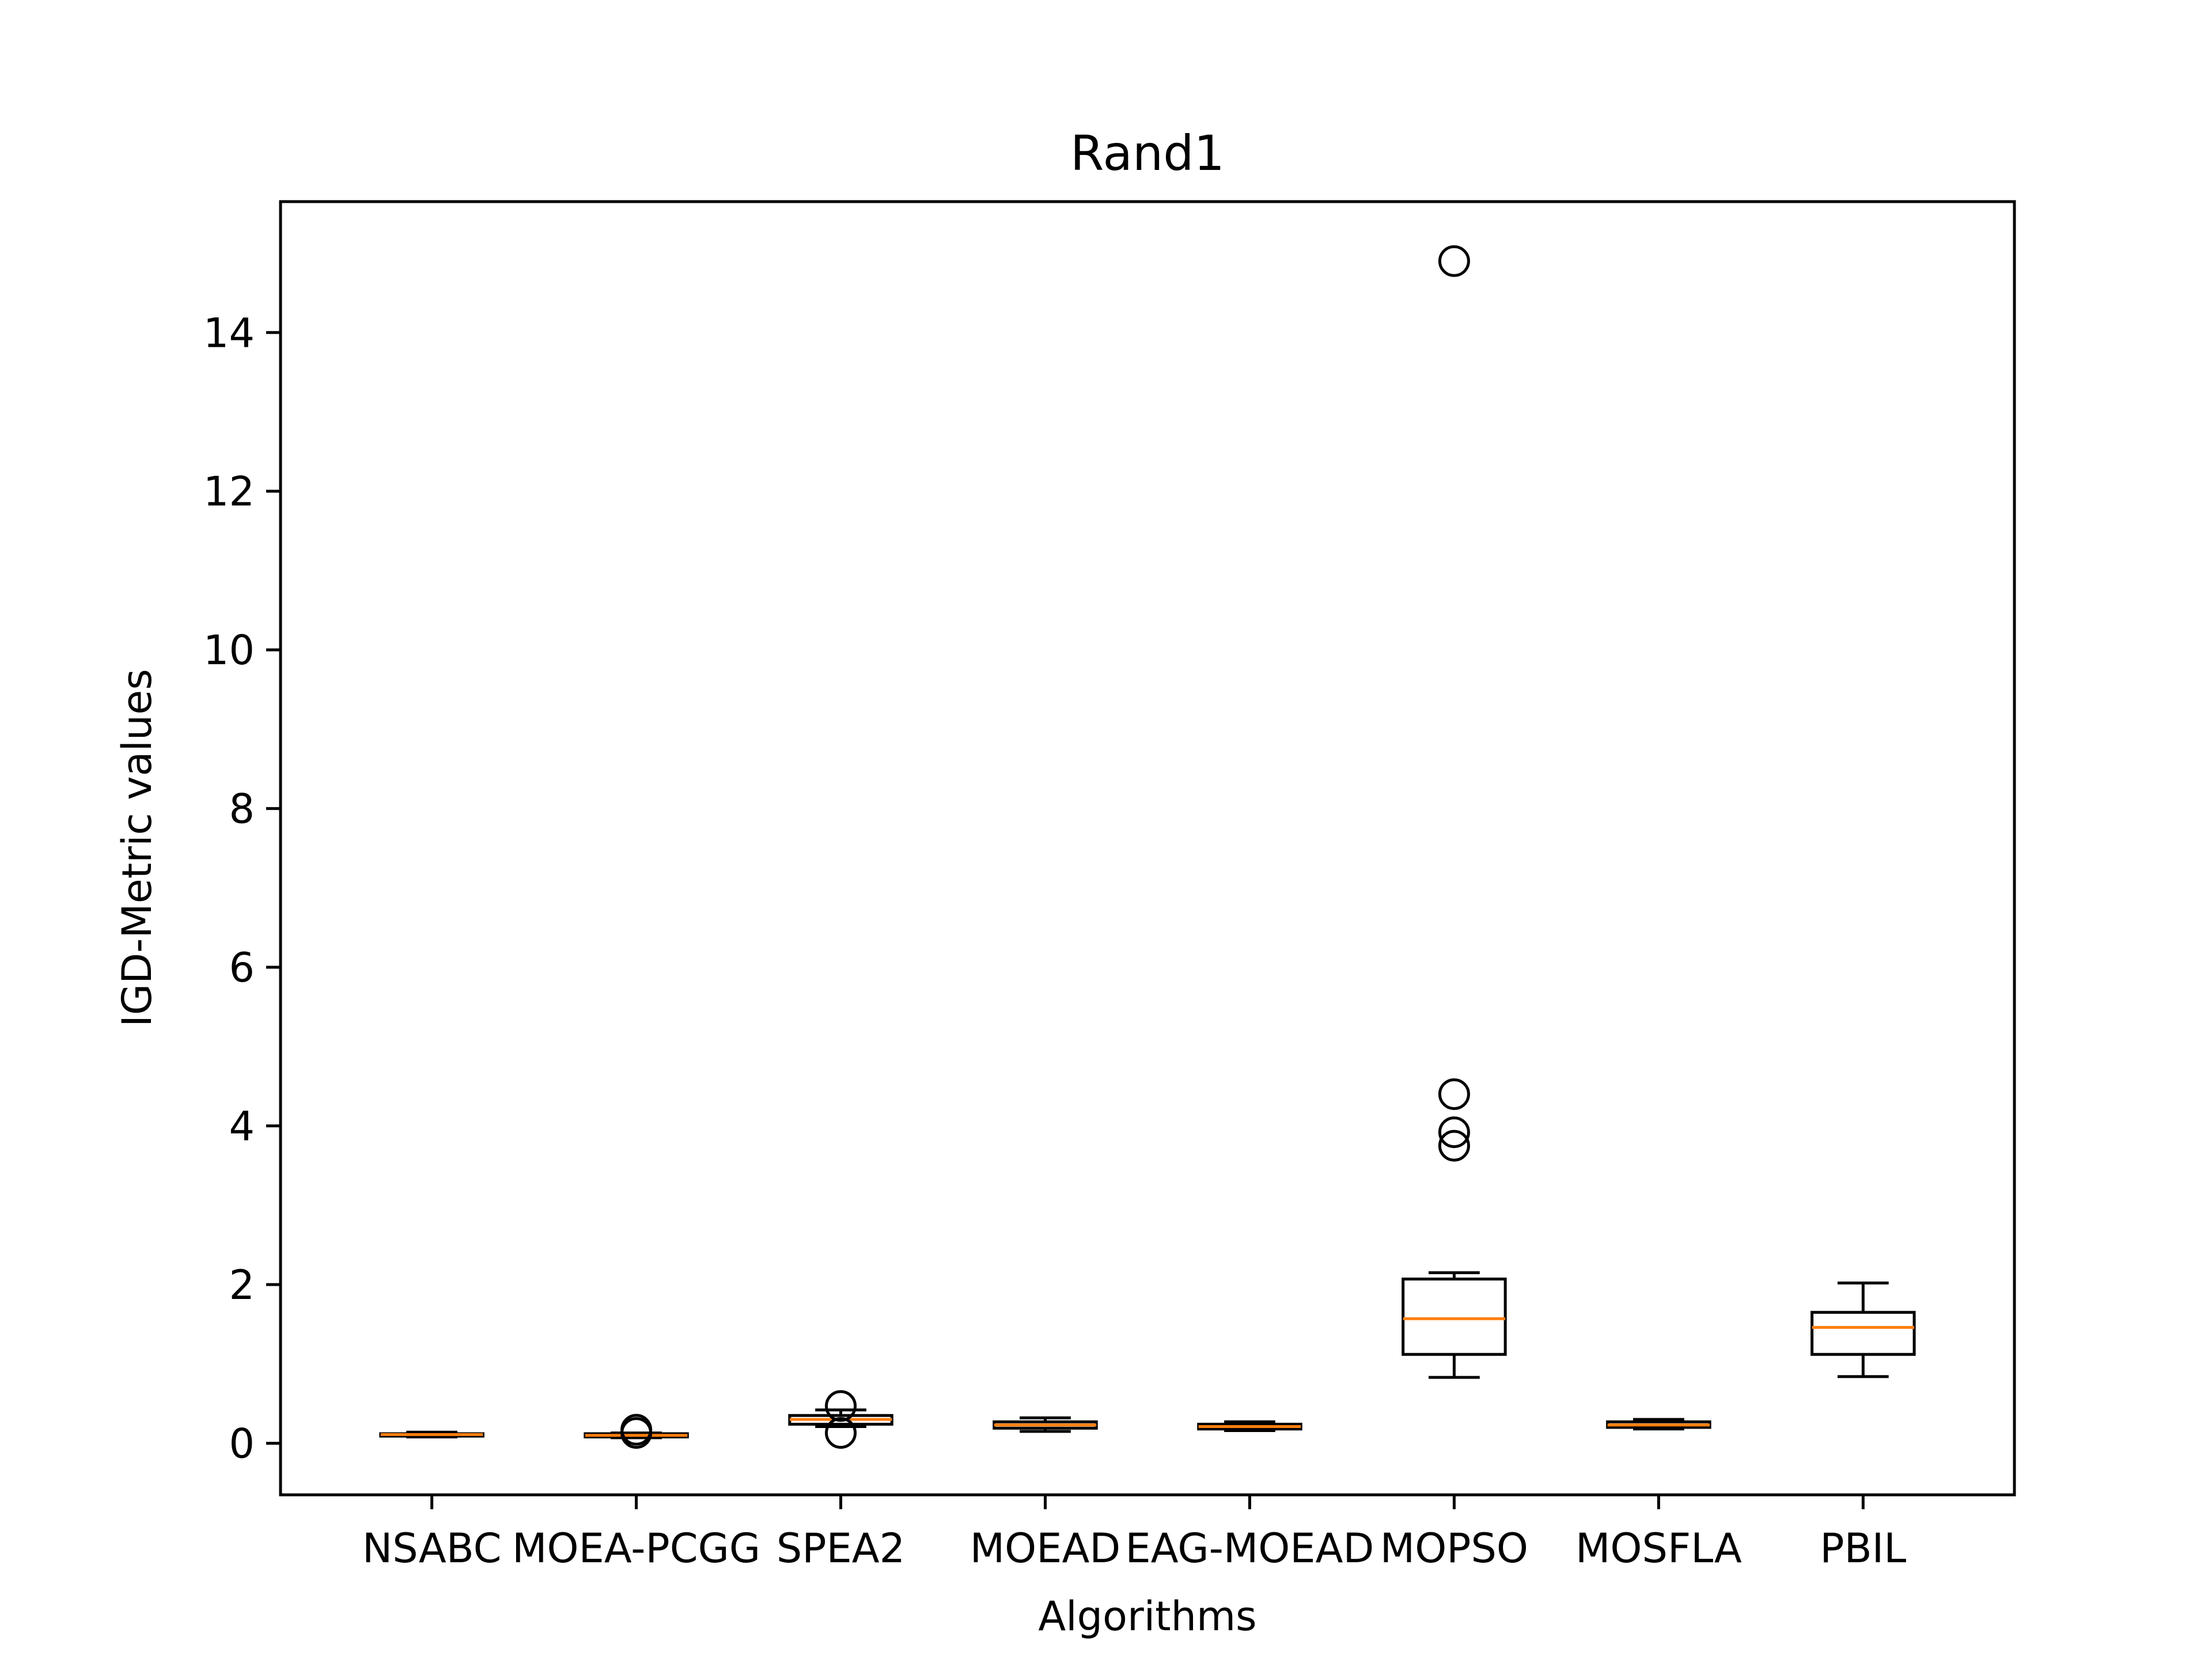 The height and width of the screenshot is (1659, 2212). What do you see at coordinates (1147, 153) in the screenshot?
I see `chart-title: Rand1` at bounding box center [1147, 153].